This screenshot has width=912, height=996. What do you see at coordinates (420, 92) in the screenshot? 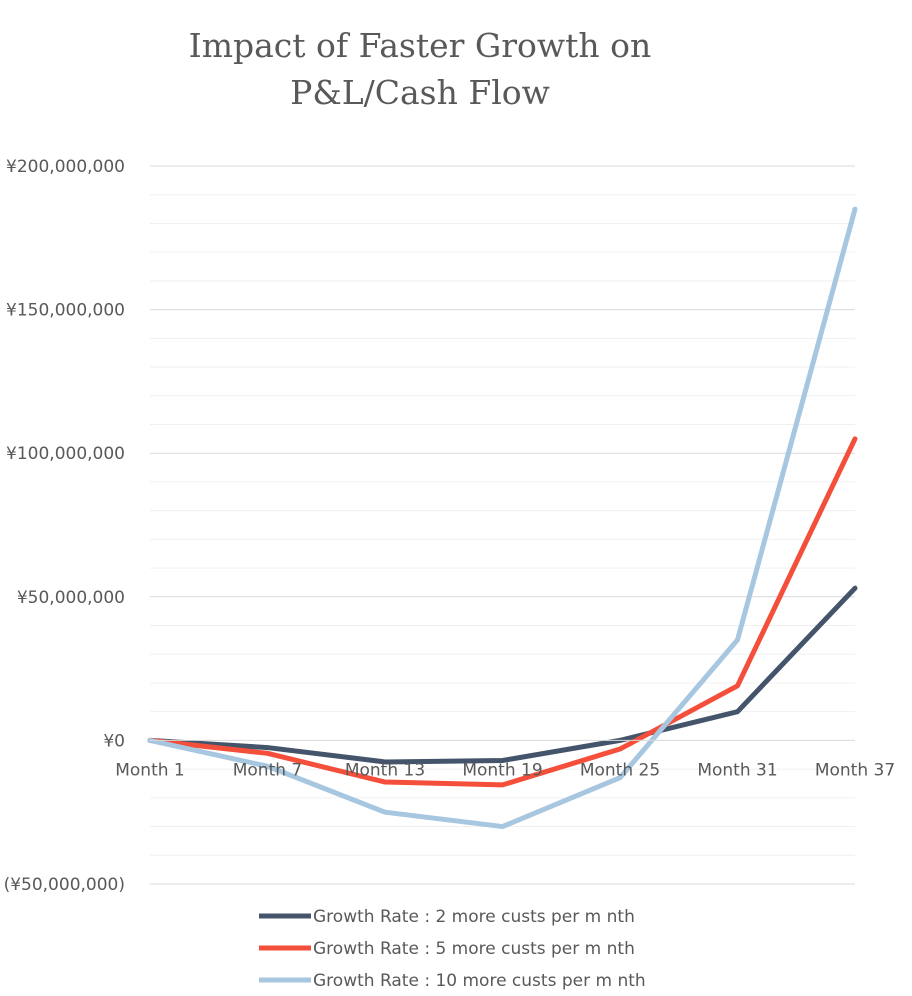
I see `chart-title-line-2: P&L/Cash Flow` at bounding box center [420, 92].